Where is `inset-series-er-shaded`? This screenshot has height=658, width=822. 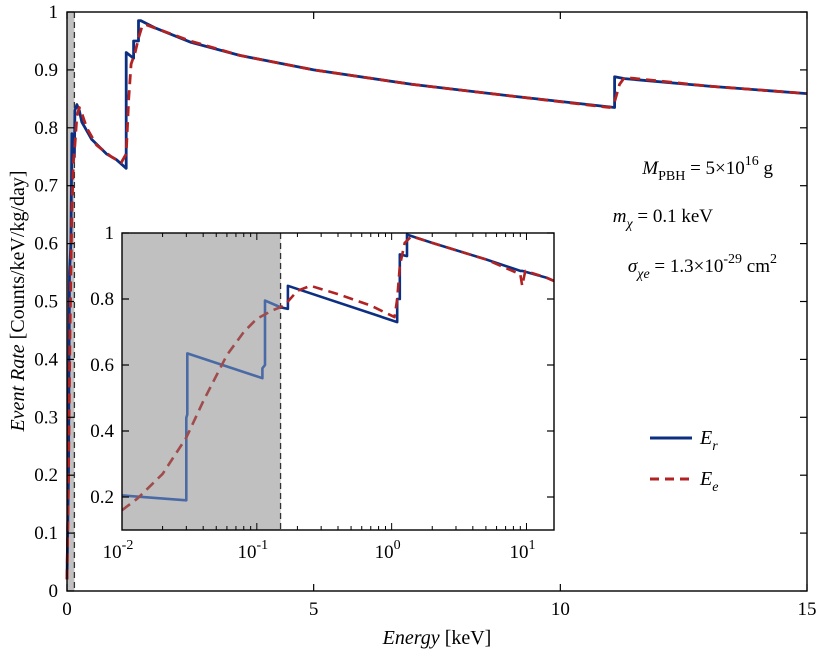 inset-series-er-shaded is located at coordinates (201, 400).